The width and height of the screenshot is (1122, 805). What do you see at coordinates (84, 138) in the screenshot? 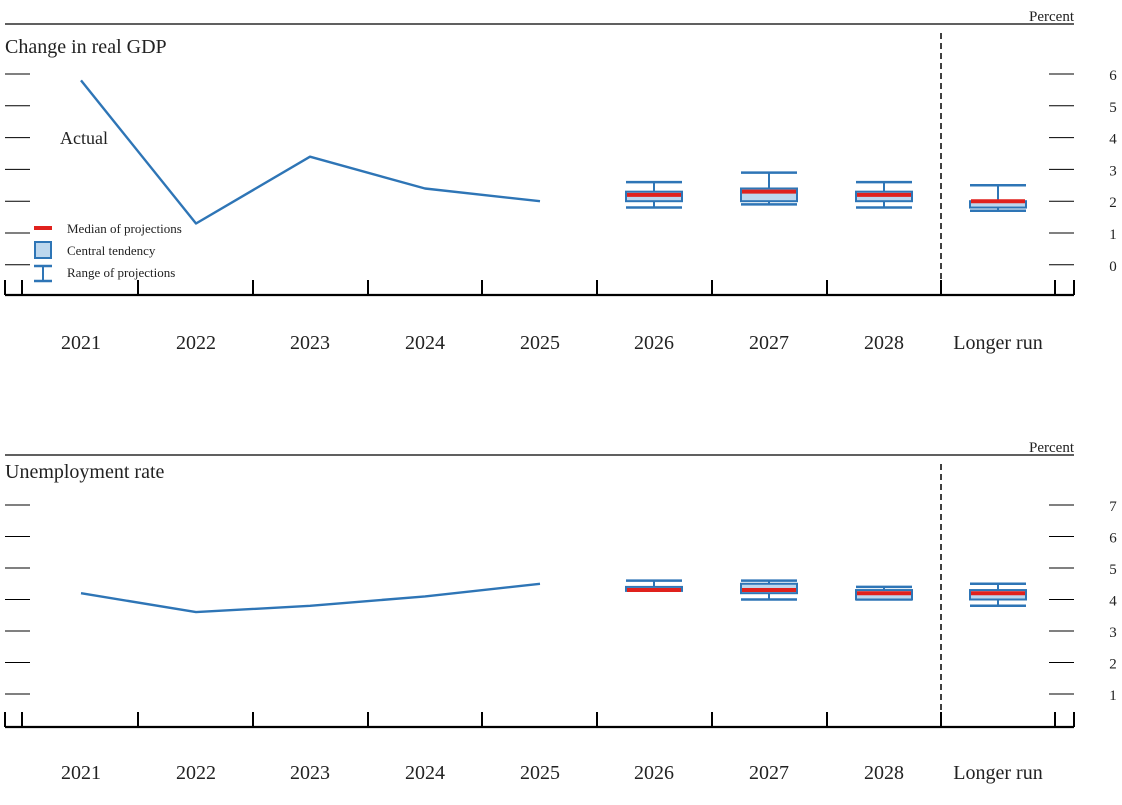
I see `actual-series-label: Actual` at bounding box center [84, 138].